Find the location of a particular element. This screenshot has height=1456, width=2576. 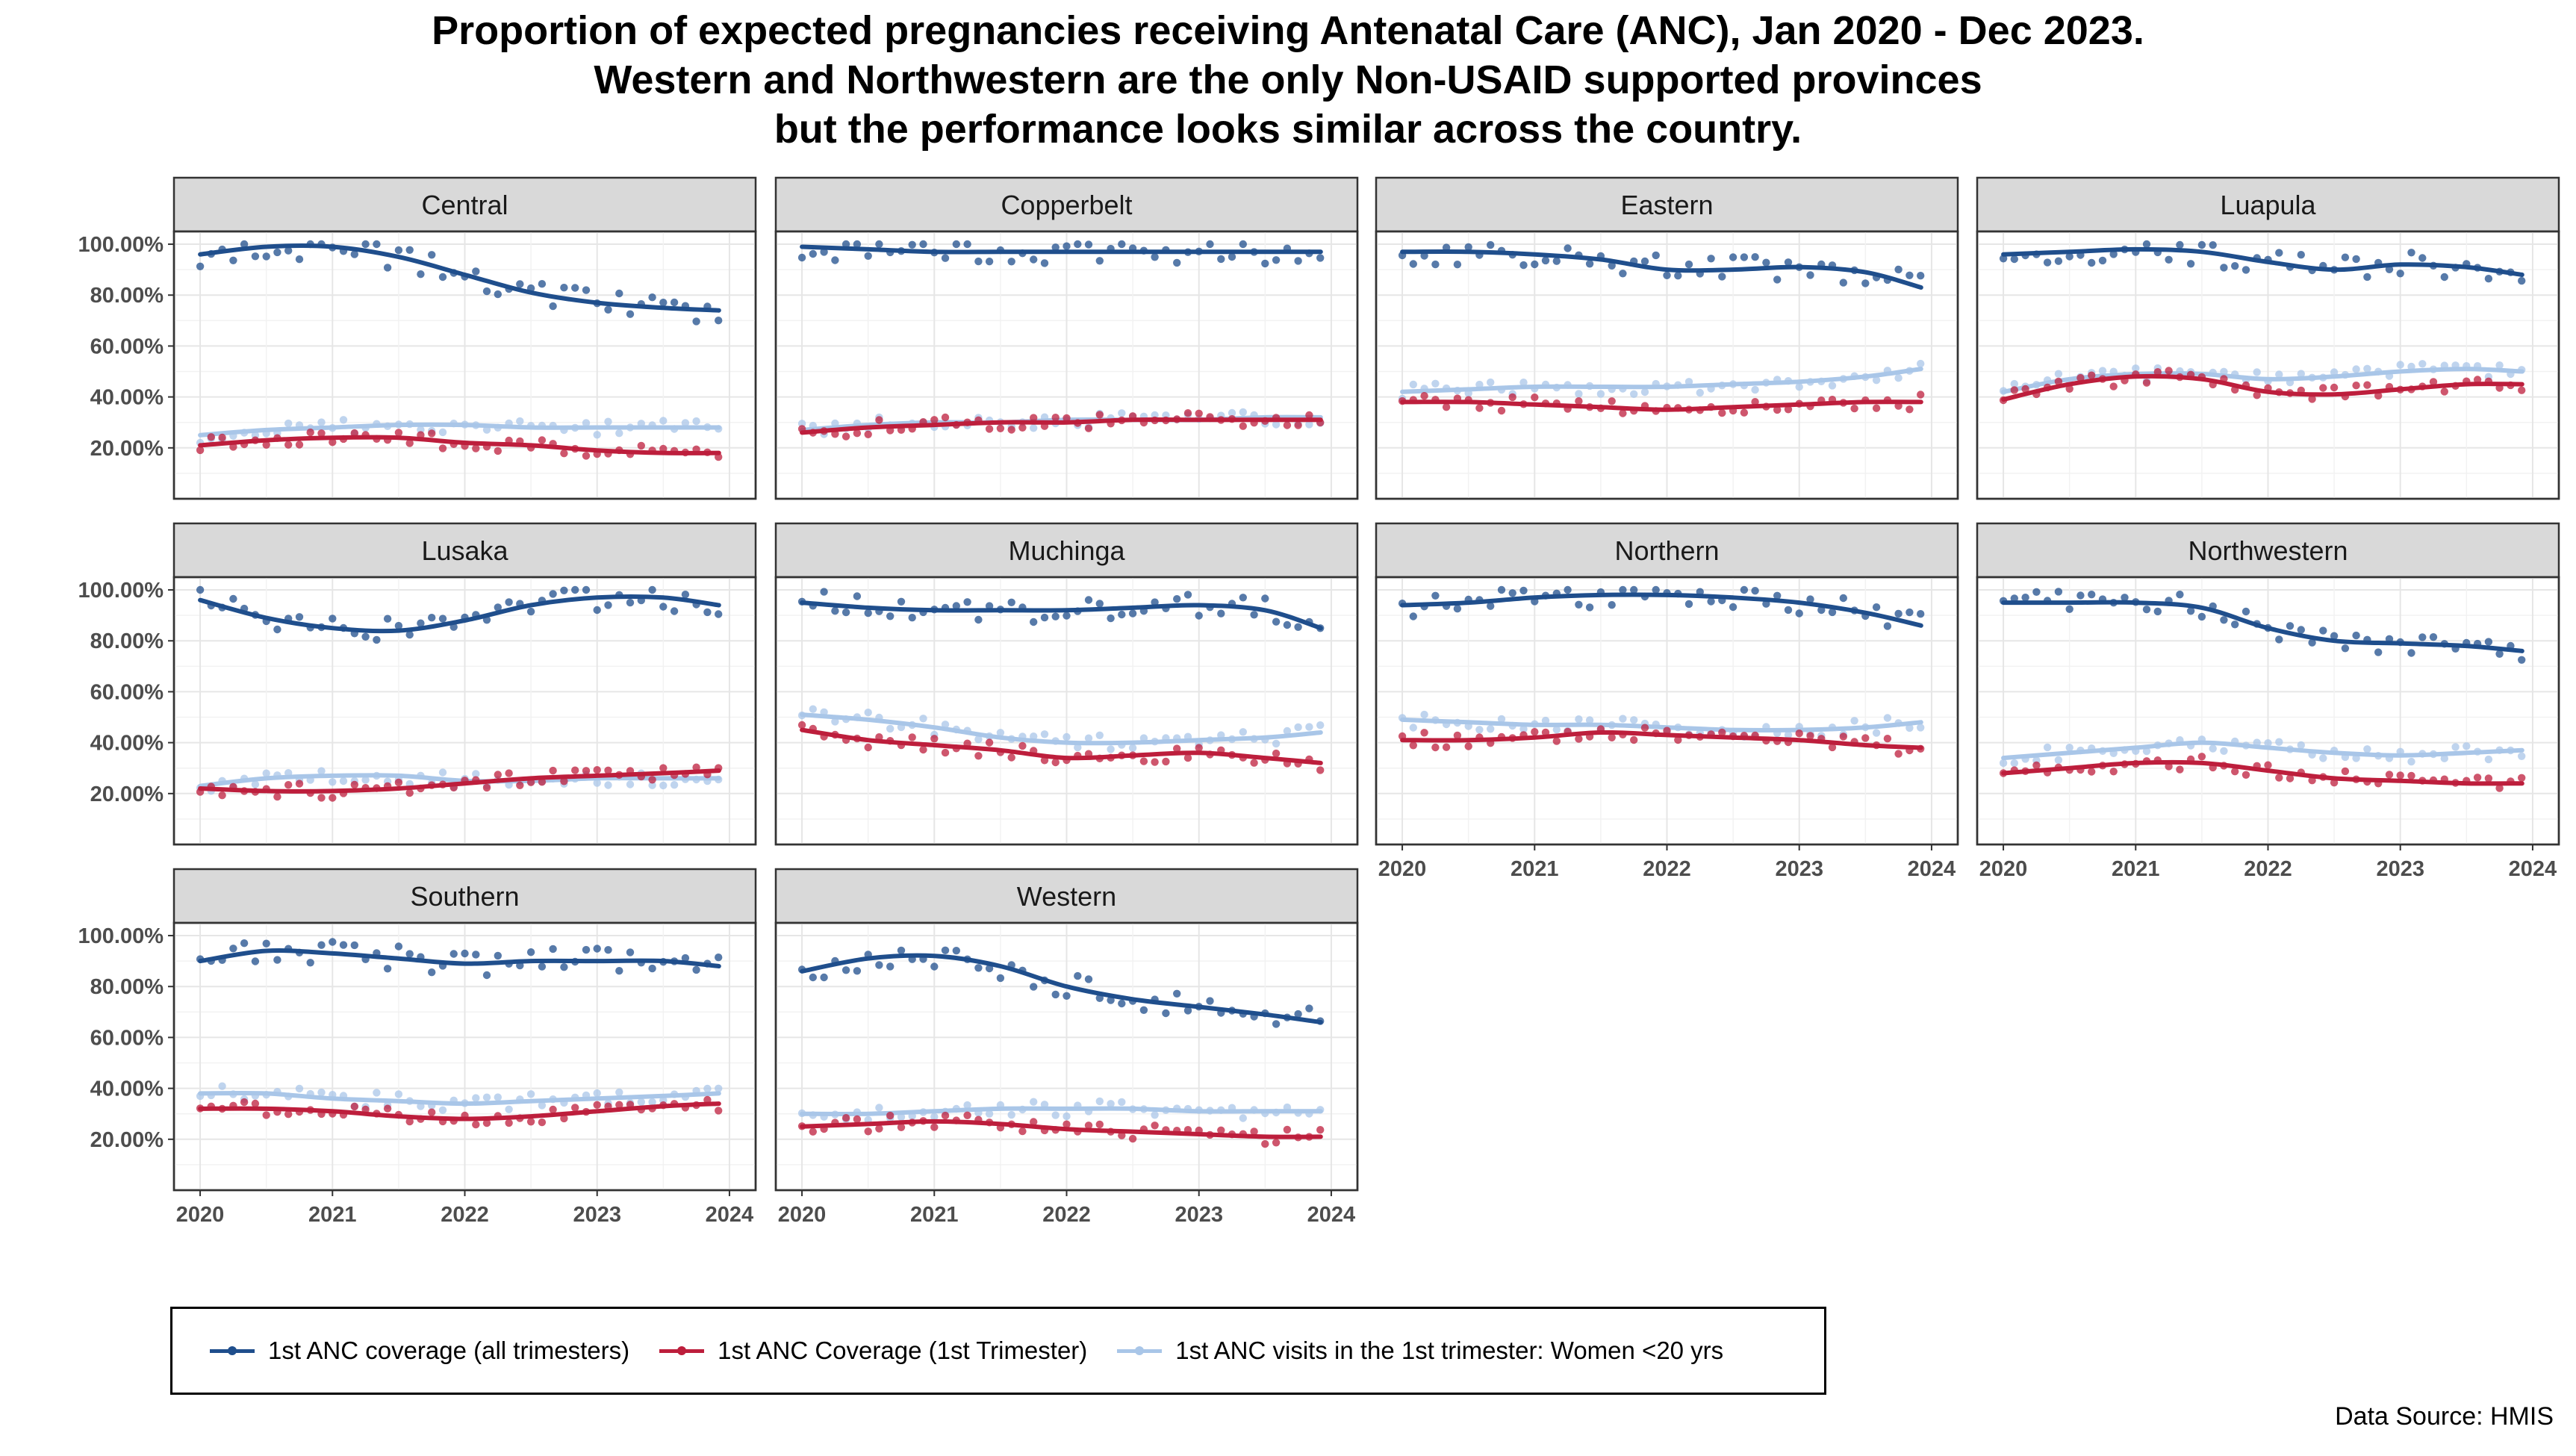

panel-title: Muchinga is located at coordinates (1066, 550).